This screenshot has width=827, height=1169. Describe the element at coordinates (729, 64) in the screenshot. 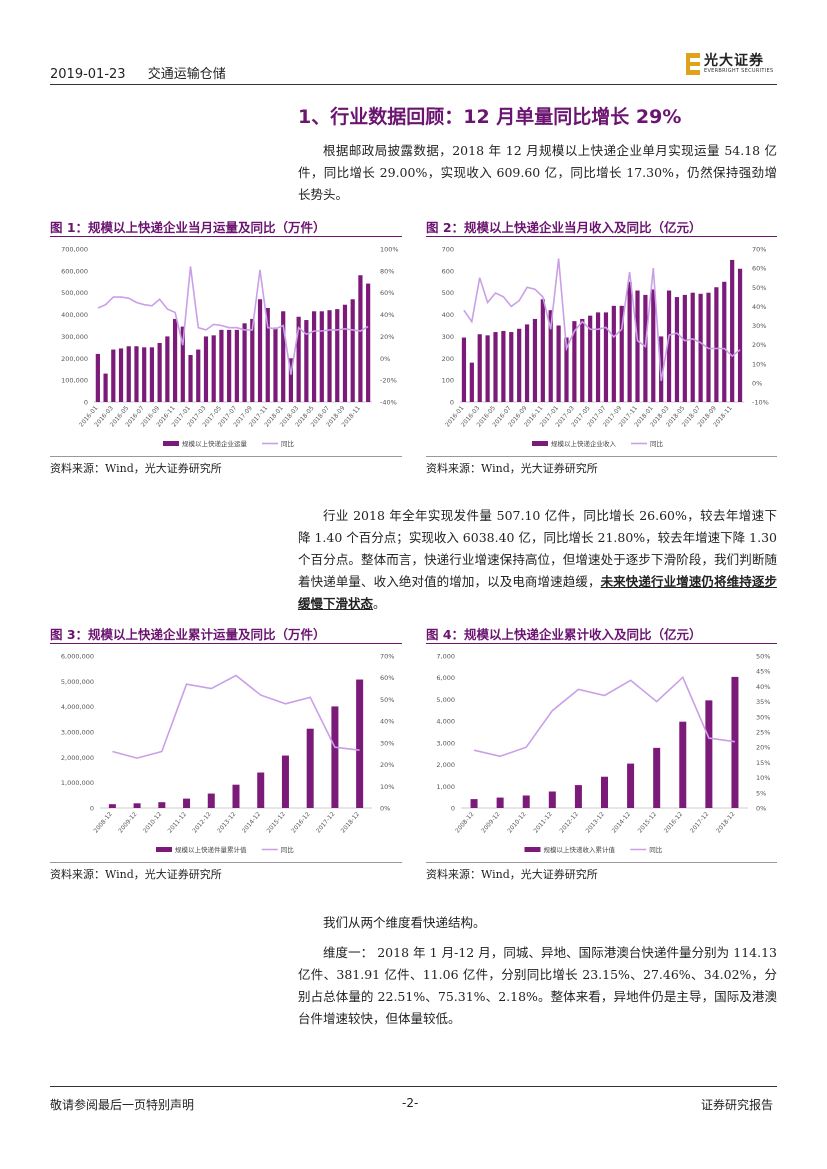

I see `company-logo: 光大证券 EVERBRIGHT SECURITIES` at that location.